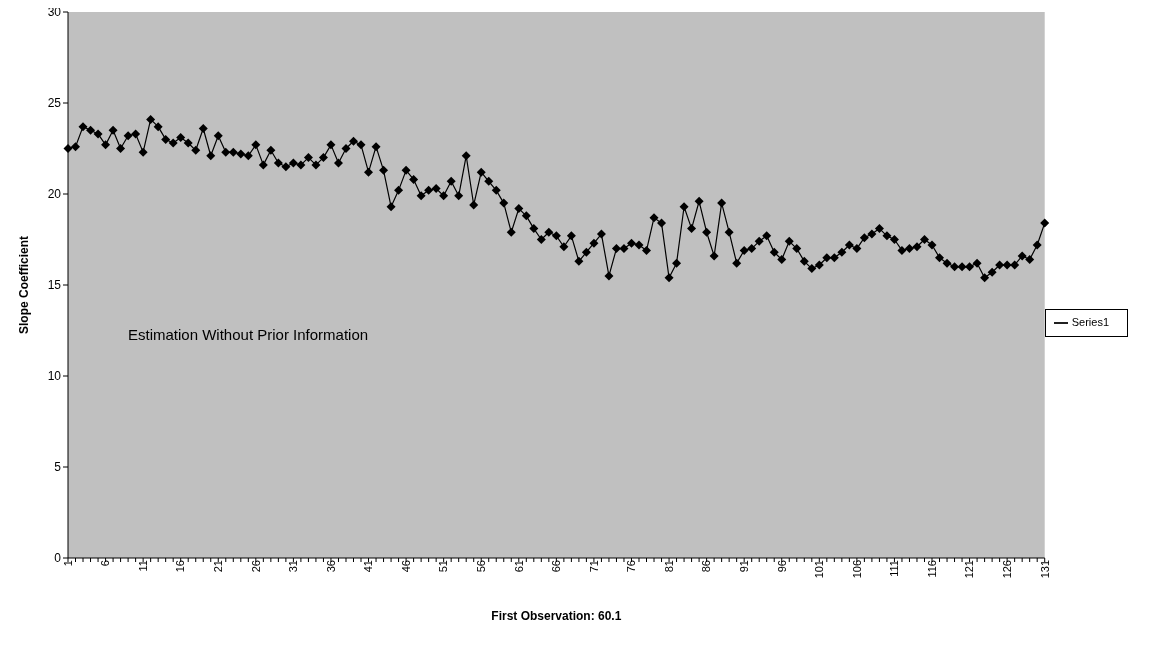  Describe the element at coordinates (743, 566) in the screenshot. I see `x-tick-label: 91` at that location.